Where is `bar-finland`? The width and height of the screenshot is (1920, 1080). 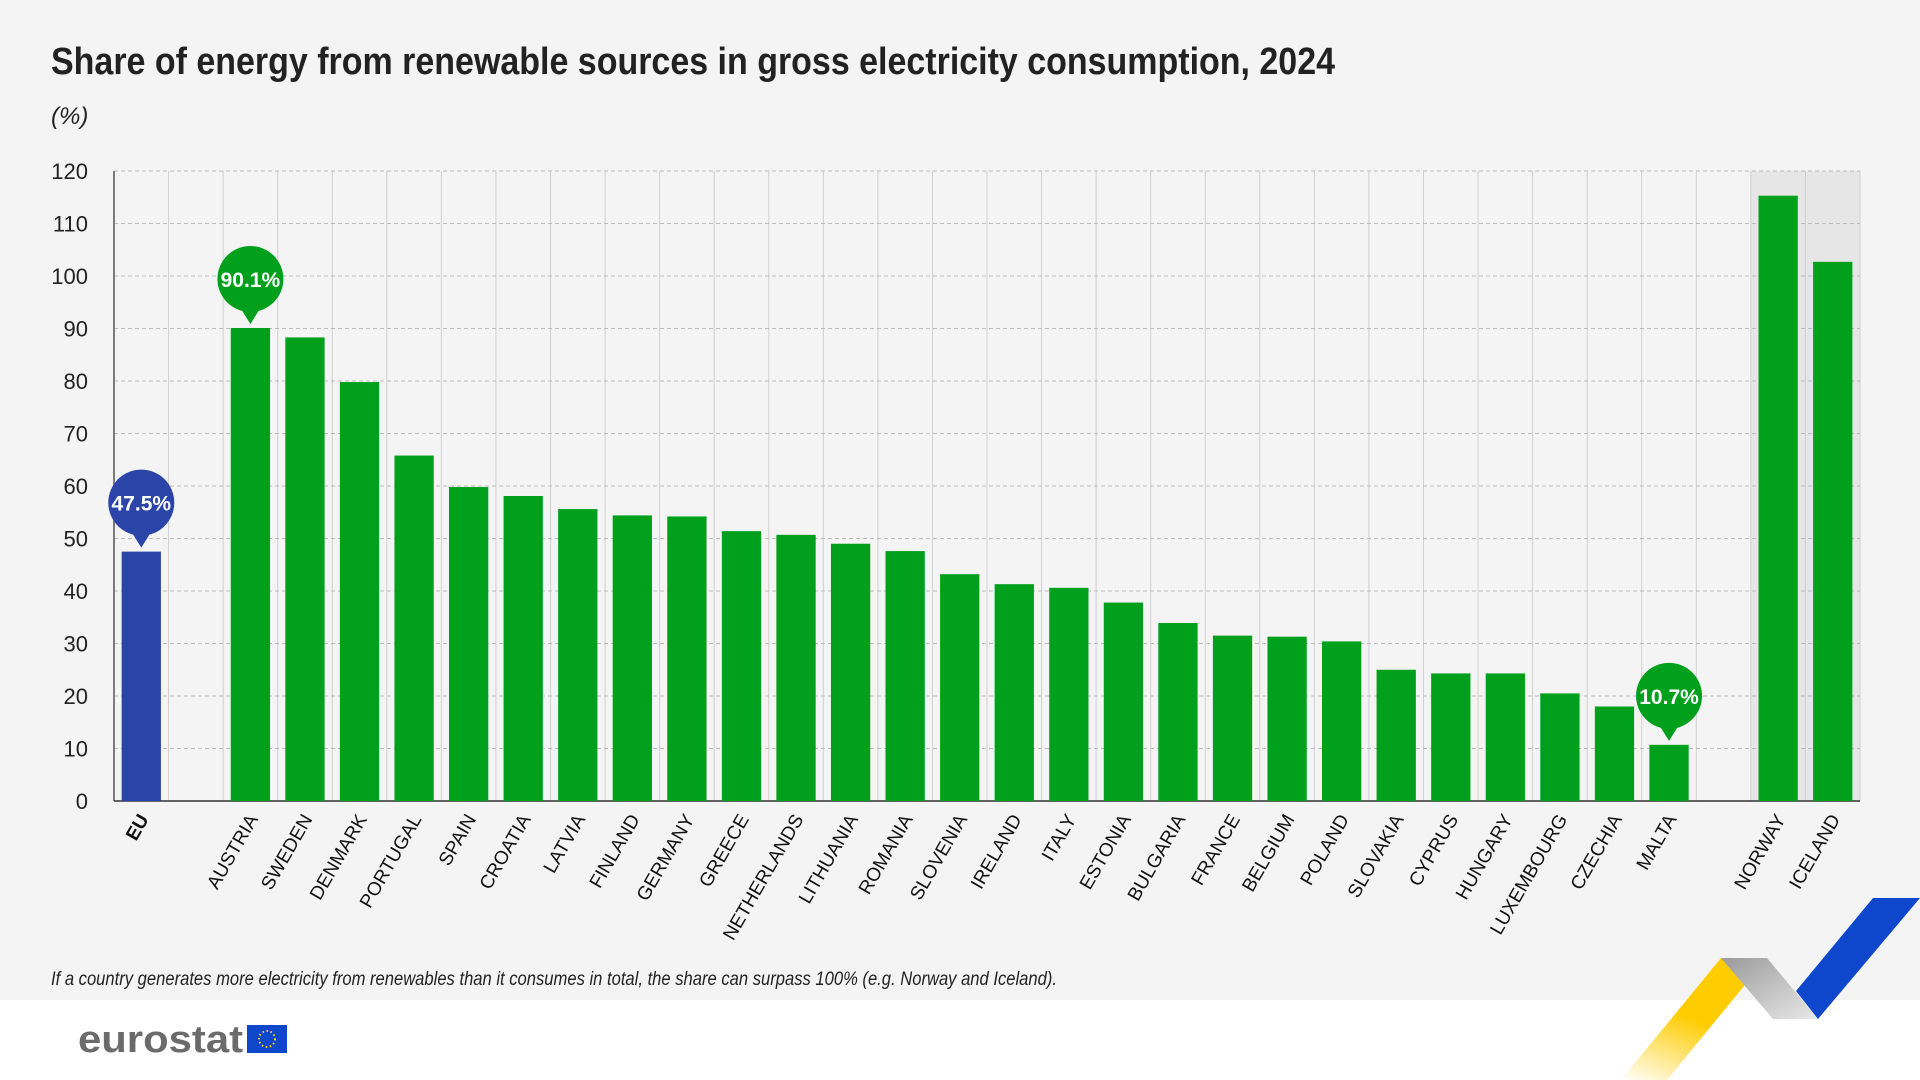
bar-finland is located at coordinates (632, 658).